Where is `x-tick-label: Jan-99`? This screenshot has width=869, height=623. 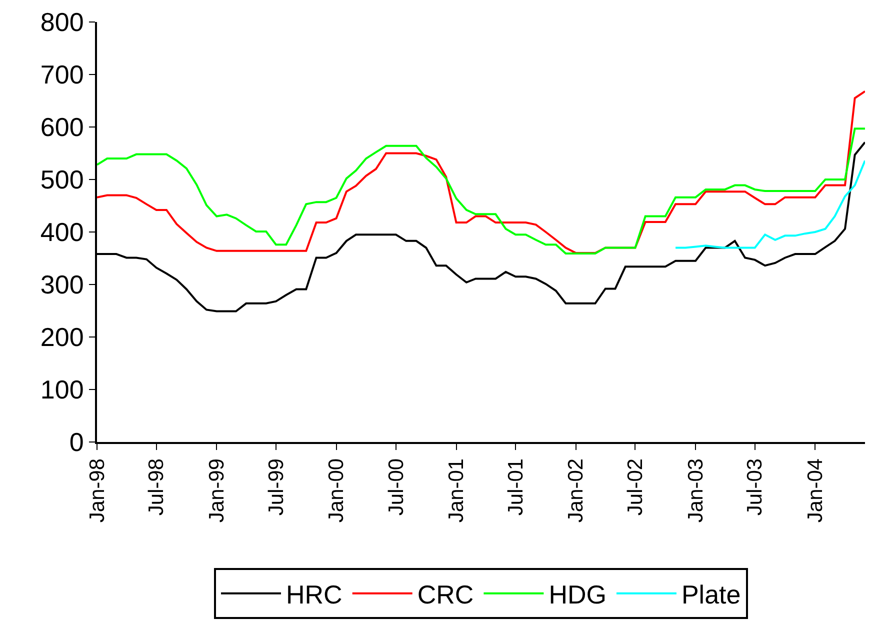
x-tick-label: Jan-99 is located at coordinates (216, 490).